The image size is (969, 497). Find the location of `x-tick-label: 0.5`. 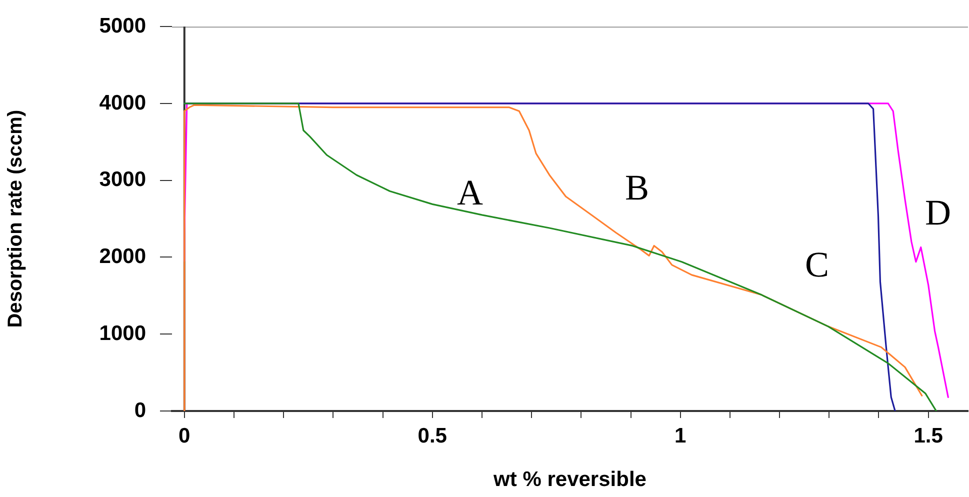

x-tick-label: 0.5 is located at coordinates (433, 436).